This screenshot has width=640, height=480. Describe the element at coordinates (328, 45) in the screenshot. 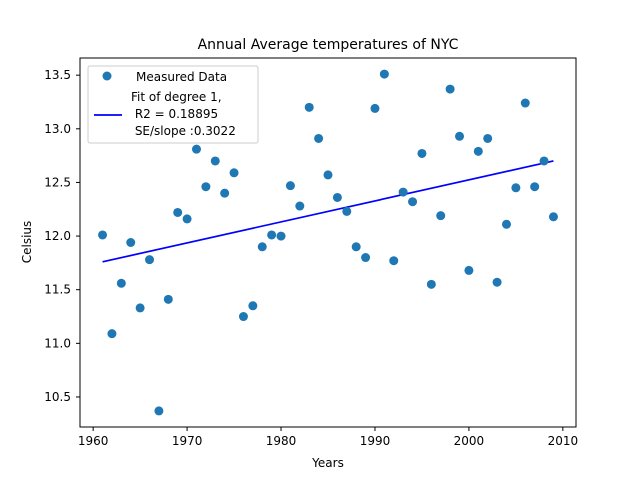

I see `chart-title: Annual Average temperatures of NYC` at that location.